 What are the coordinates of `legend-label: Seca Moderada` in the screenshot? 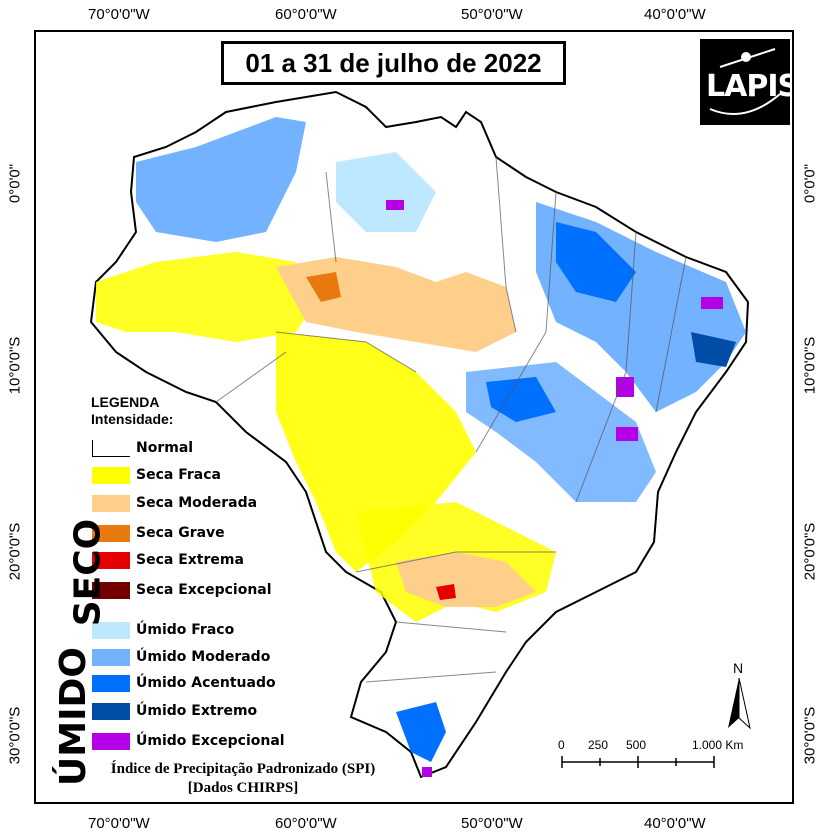 It's located at (197, 503).